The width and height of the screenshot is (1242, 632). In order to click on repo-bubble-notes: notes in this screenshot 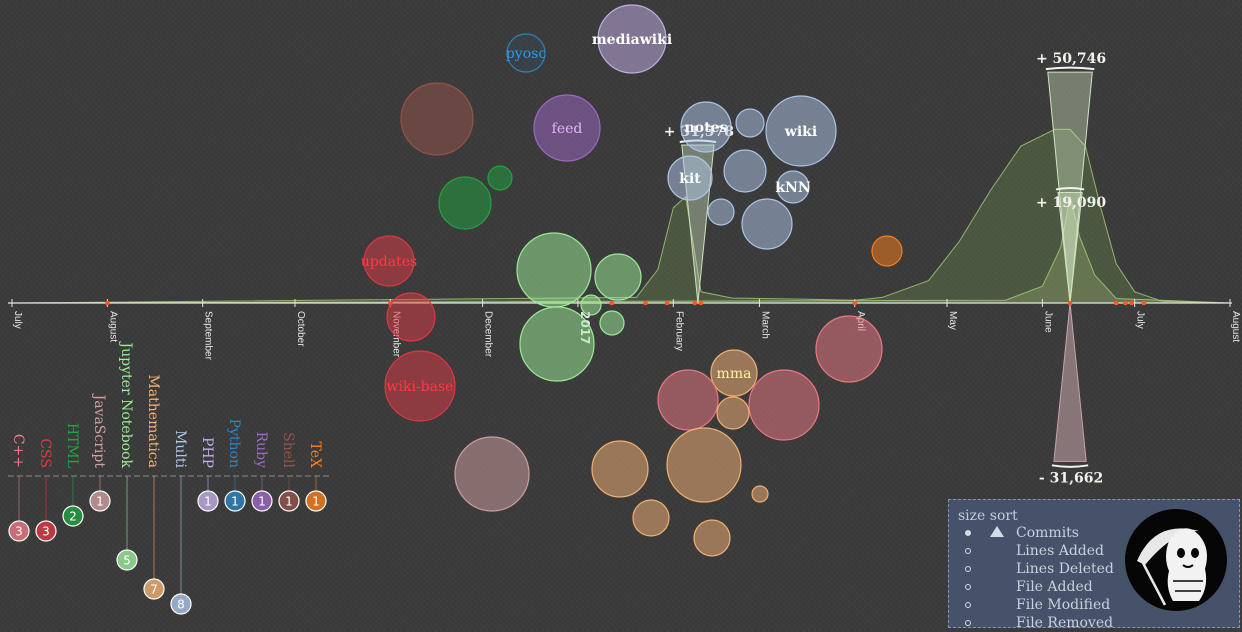, I will do `click(706, 127)`.